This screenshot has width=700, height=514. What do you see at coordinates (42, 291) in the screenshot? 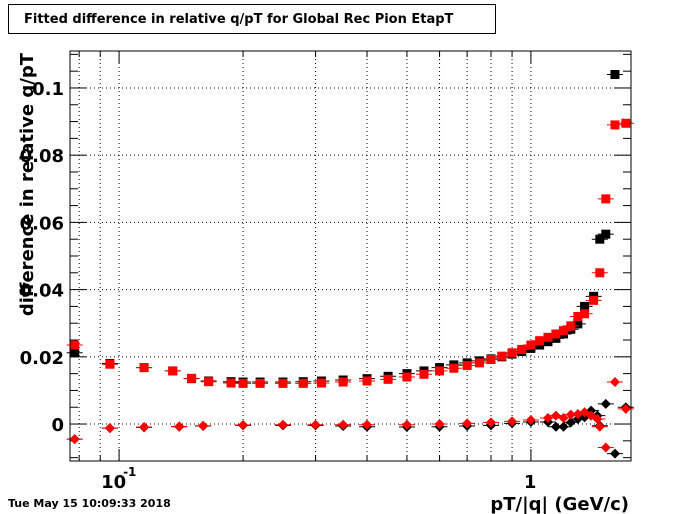
I see `y-tick-label: 0.04` at bounding box center [42, 291].